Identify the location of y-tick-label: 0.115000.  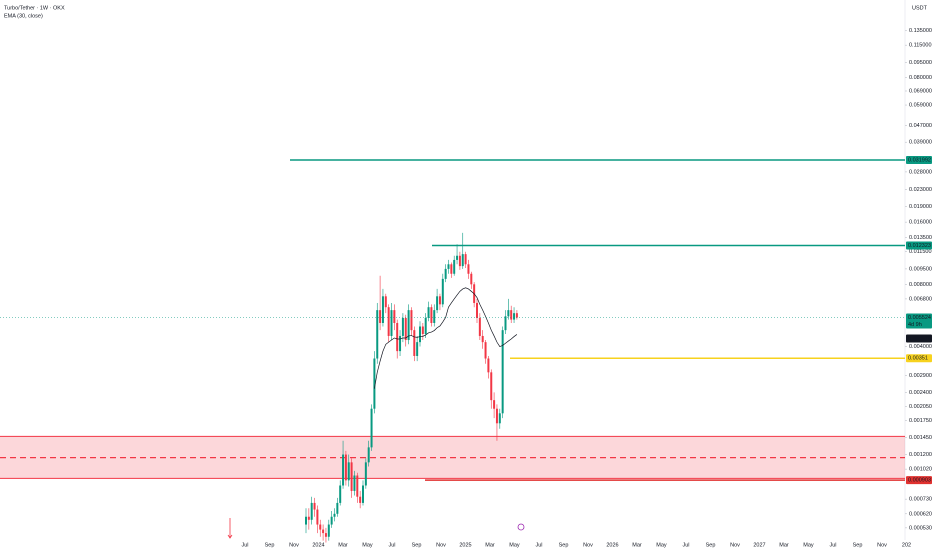
(920, 46).